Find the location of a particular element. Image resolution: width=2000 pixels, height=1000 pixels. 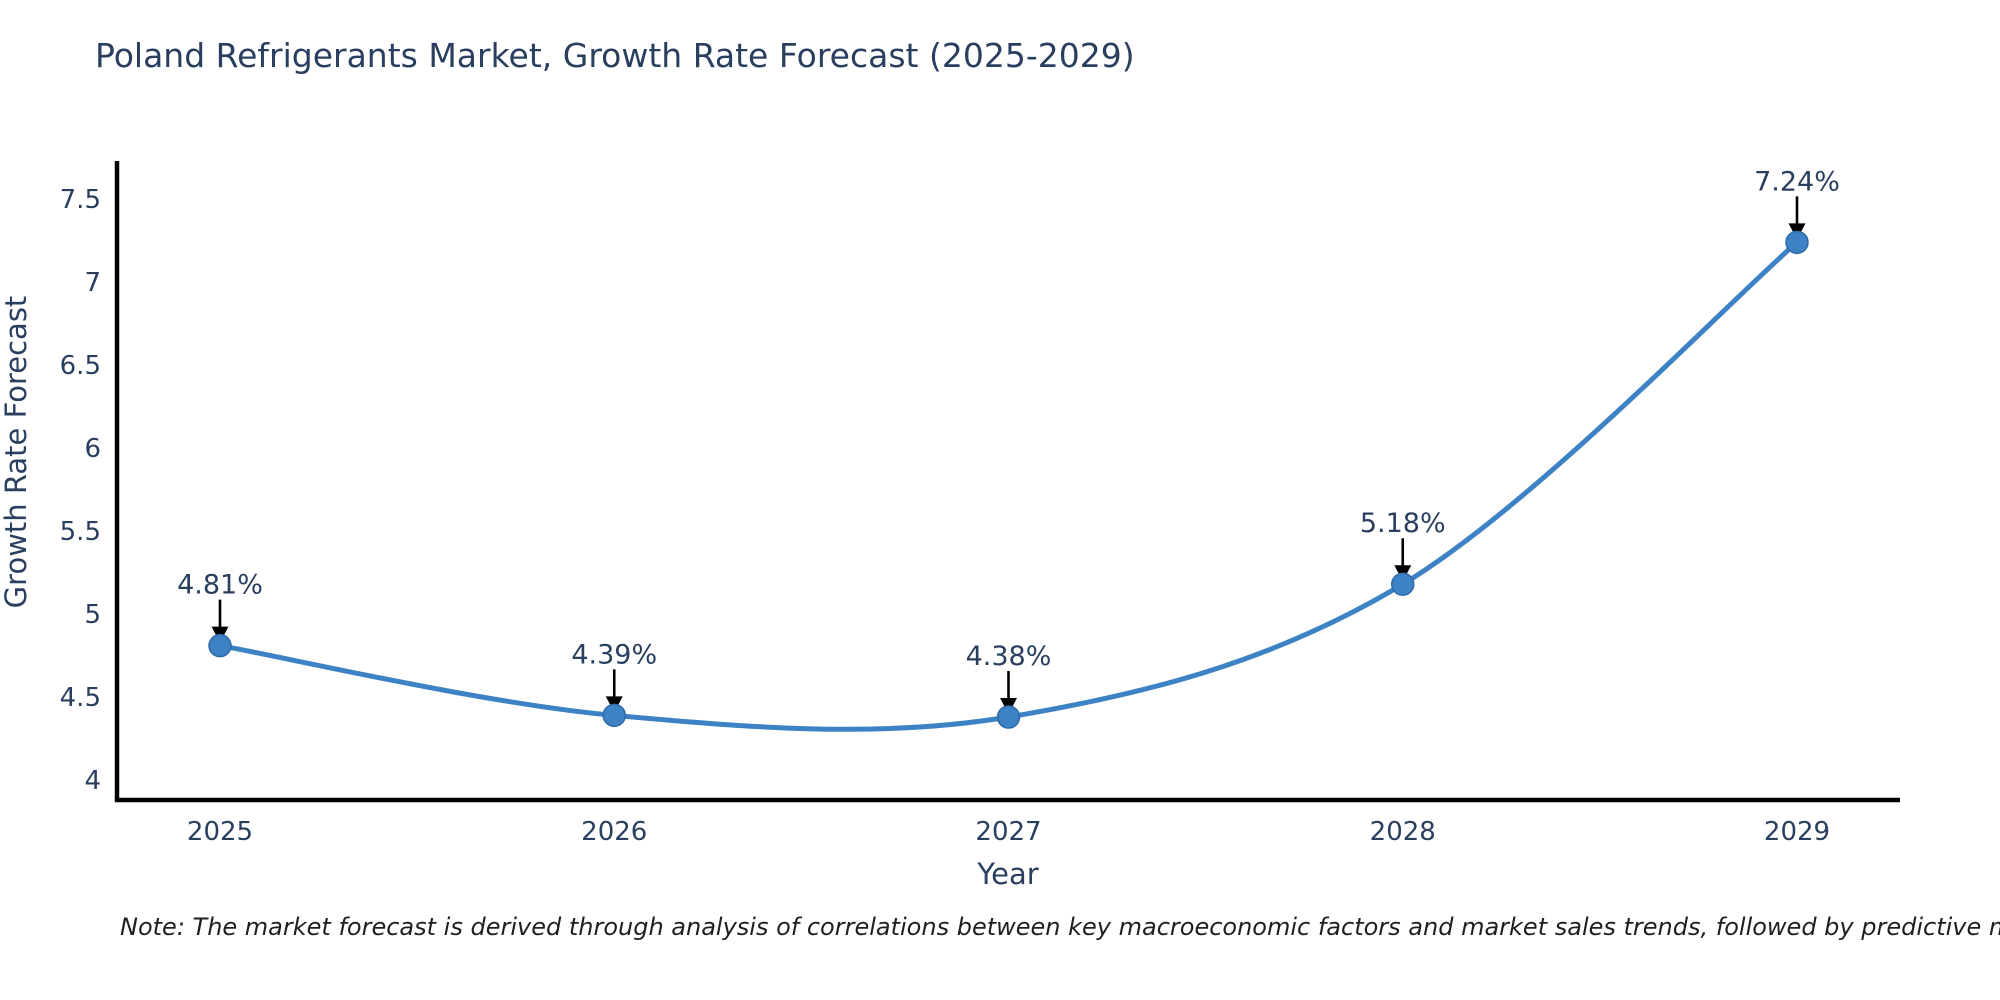

y-tick-label: 6 is located at coordinates (92, 449).